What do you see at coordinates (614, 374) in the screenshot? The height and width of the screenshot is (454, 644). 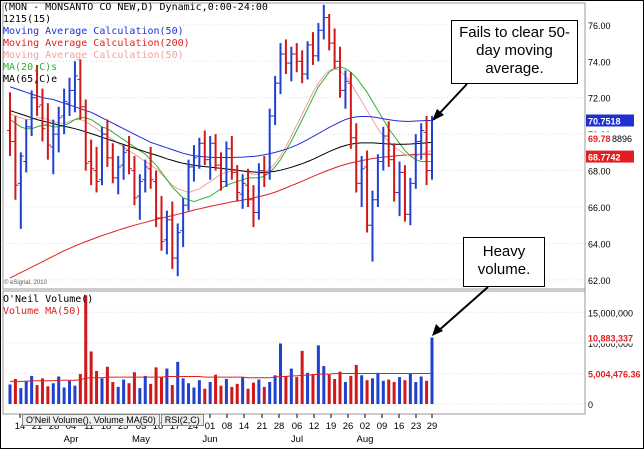 I see `volume-flag-ma: 5,004,476.36` at bounding box center [614, 374].